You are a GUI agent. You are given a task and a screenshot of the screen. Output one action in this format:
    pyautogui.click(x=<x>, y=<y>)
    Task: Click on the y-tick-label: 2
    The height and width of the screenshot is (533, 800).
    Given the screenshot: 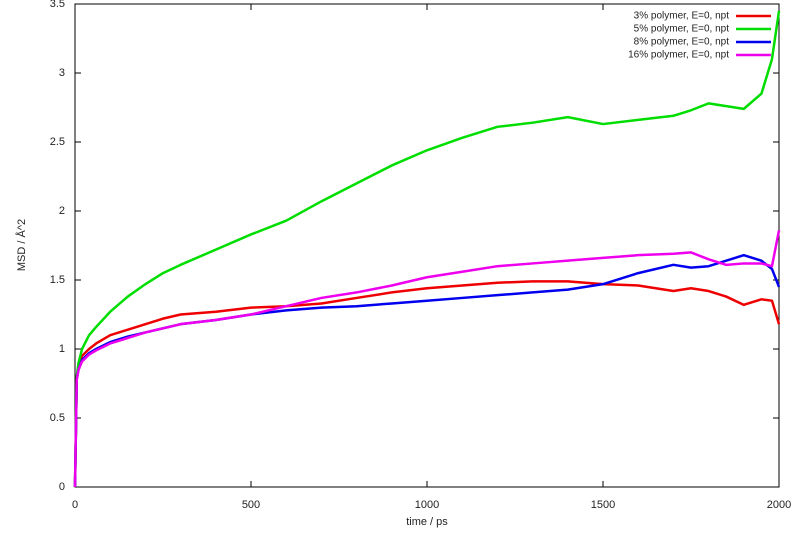 What is the action you would take?
    pyautogui.click(x=62, y=211)
    